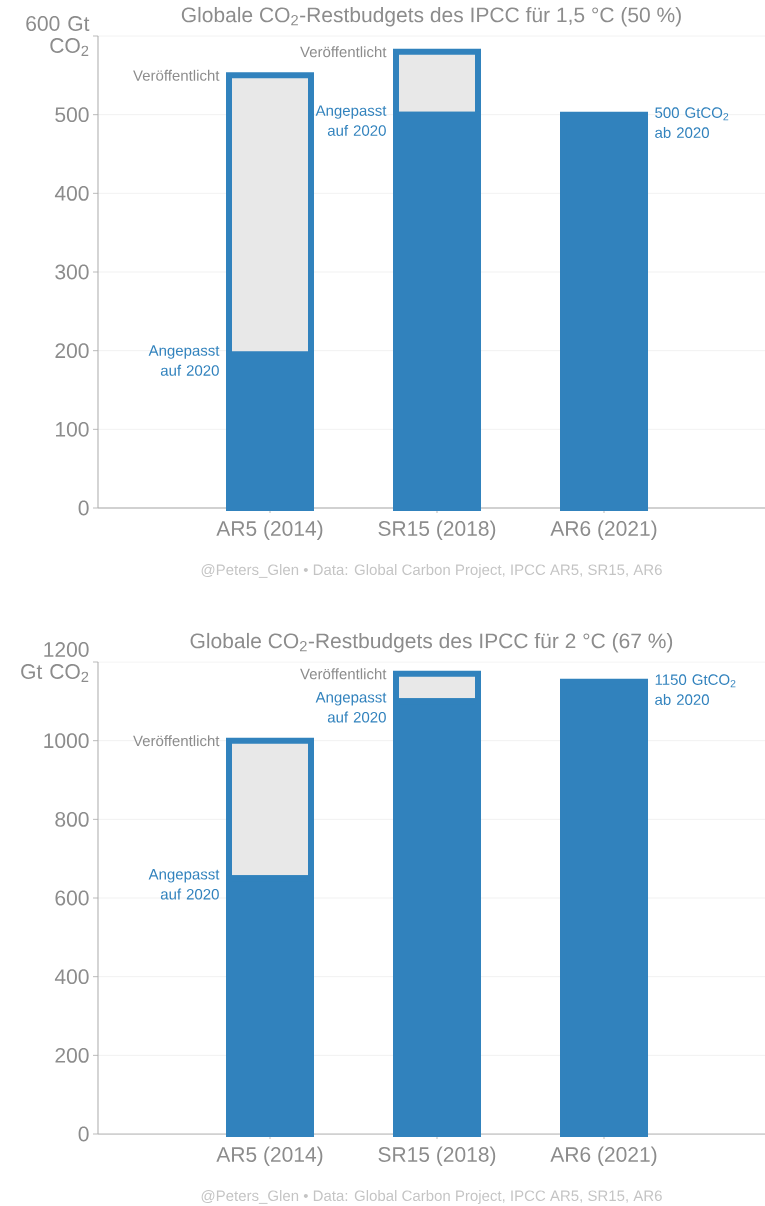  I want to click on chart-title: Globale CO$_{2}$-Restbudgets des IPCC für 2 °C (67 %), so click(431, 642).